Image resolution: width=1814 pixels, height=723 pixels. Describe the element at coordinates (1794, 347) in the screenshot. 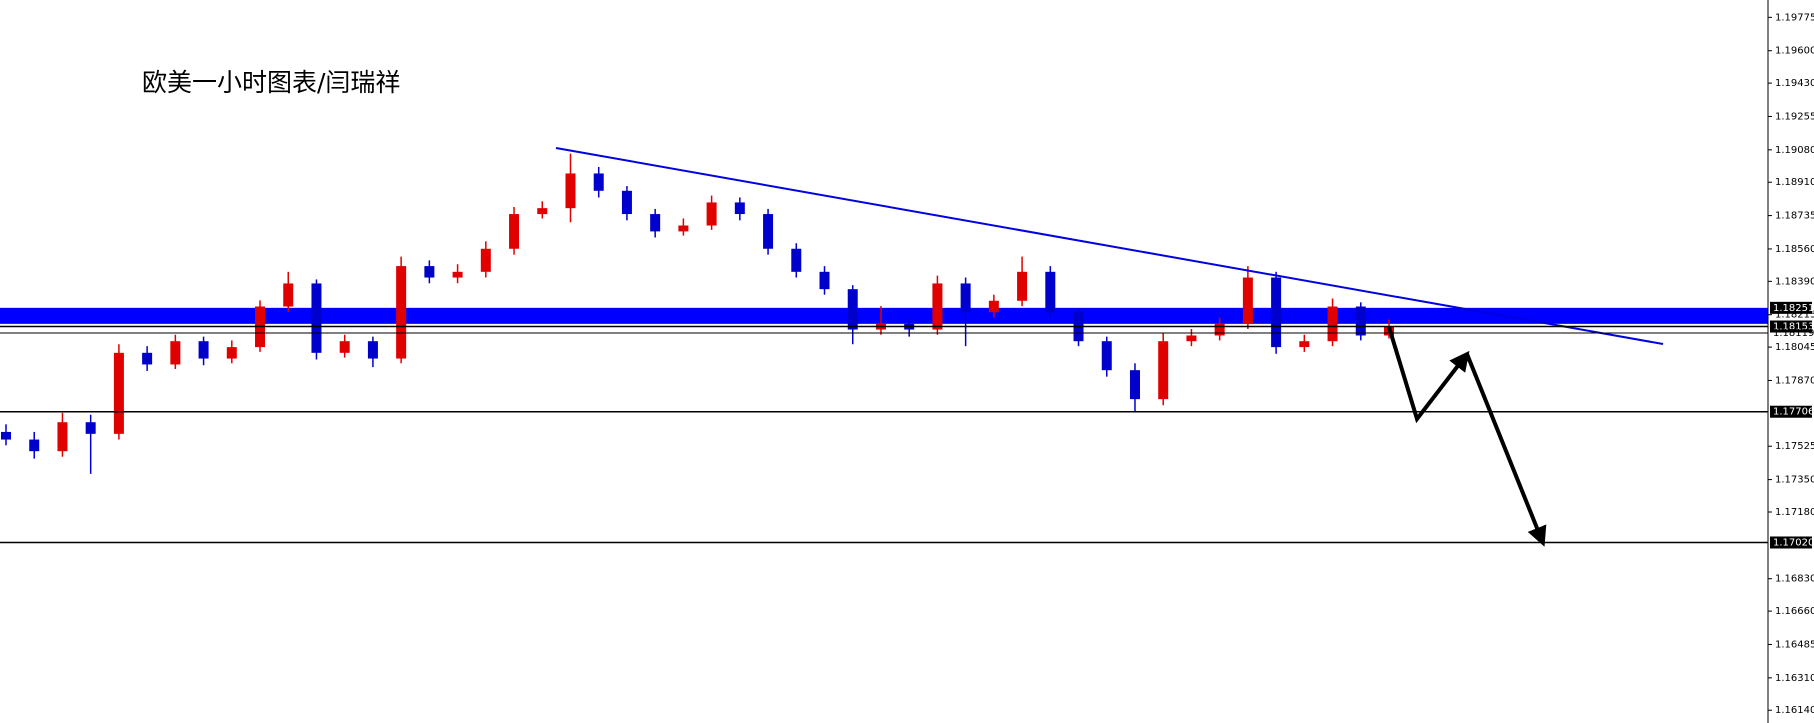

I see `y-tick-label: 1.18045` at that location.